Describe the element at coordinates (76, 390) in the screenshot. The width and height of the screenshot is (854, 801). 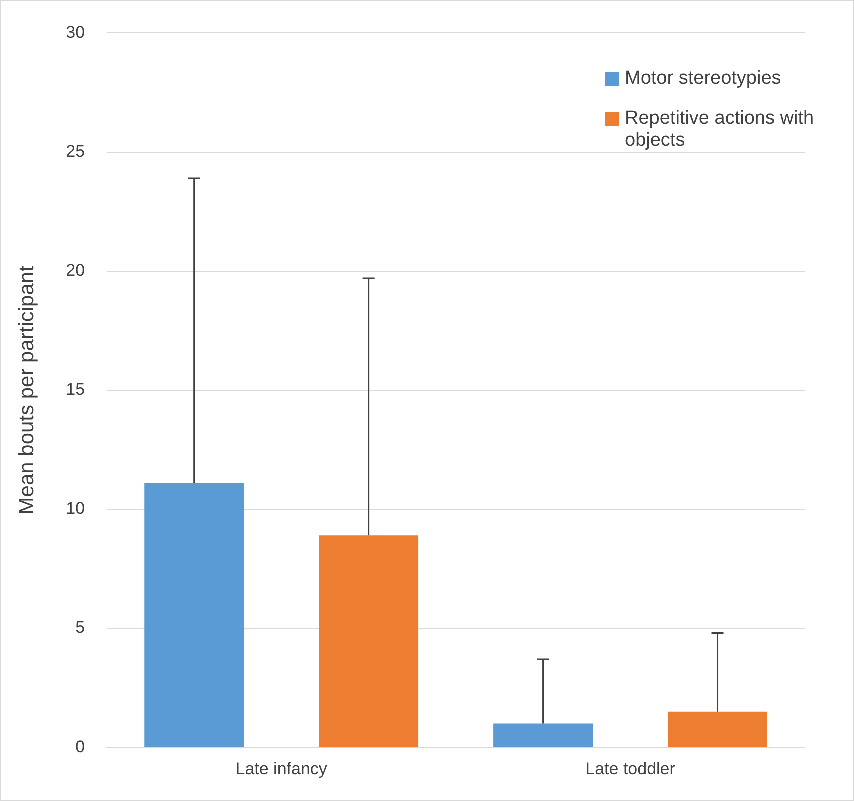
I see `y-tick-label: 15` at that location.